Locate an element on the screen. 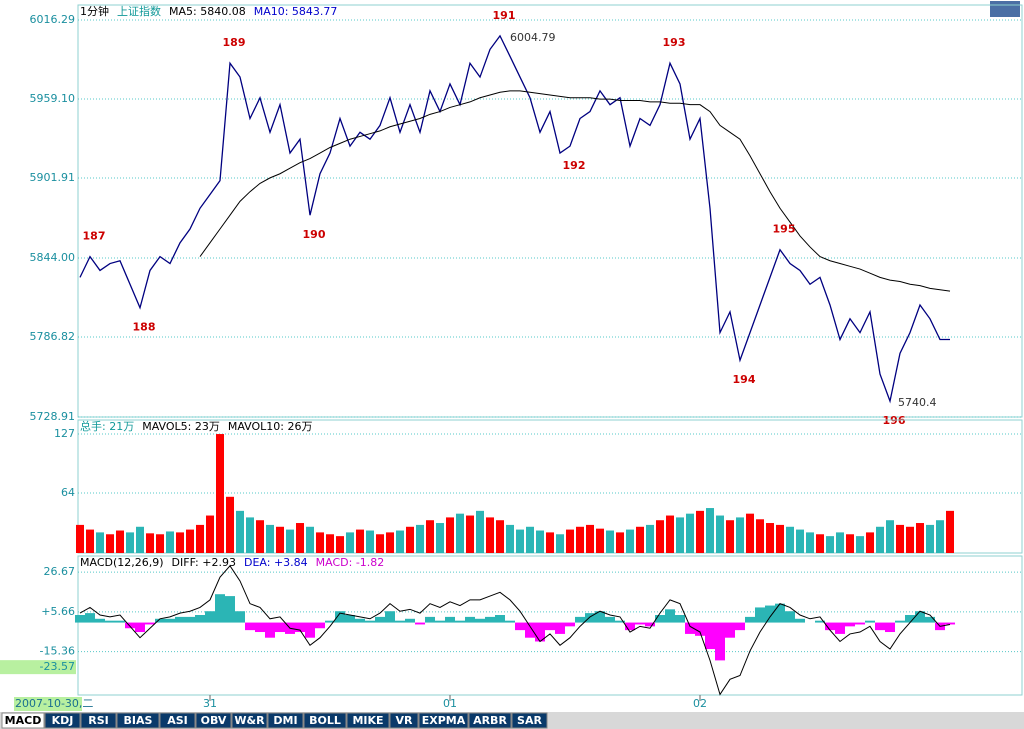  tab-label: BOLL is located at coordinates (325, 720).